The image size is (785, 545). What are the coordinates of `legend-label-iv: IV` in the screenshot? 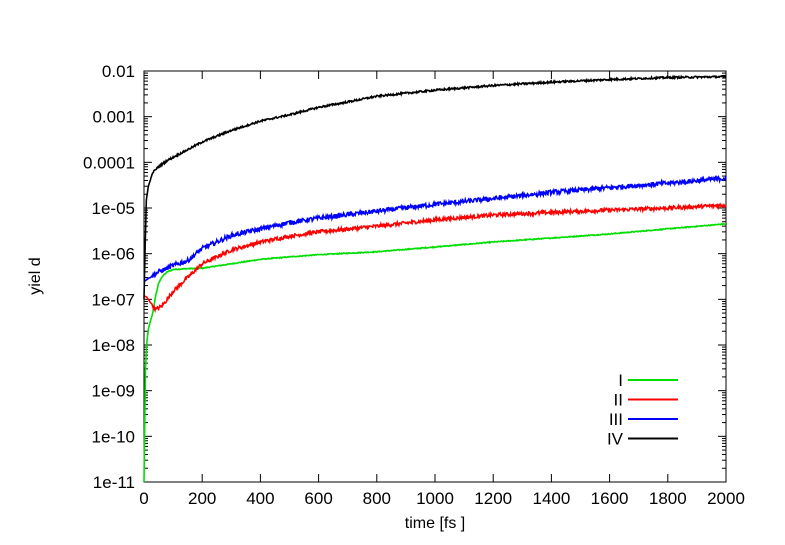 It's located at (615, 439).